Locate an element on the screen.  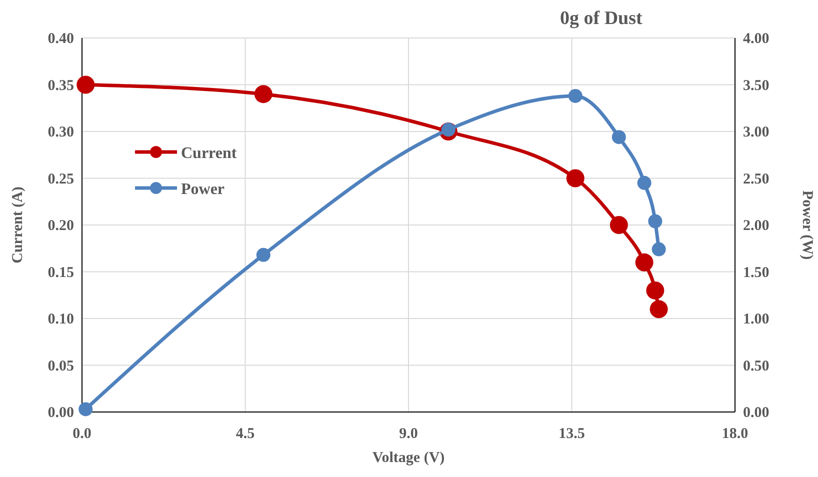
y2-axis-title: Power (W) is located at coordinates (807, 225).